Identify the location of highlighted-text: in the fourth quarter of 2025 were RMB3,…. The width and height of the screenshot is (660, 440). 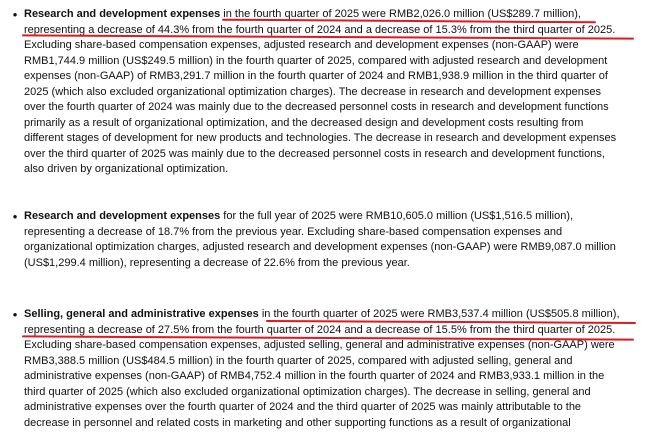
(439, 314).